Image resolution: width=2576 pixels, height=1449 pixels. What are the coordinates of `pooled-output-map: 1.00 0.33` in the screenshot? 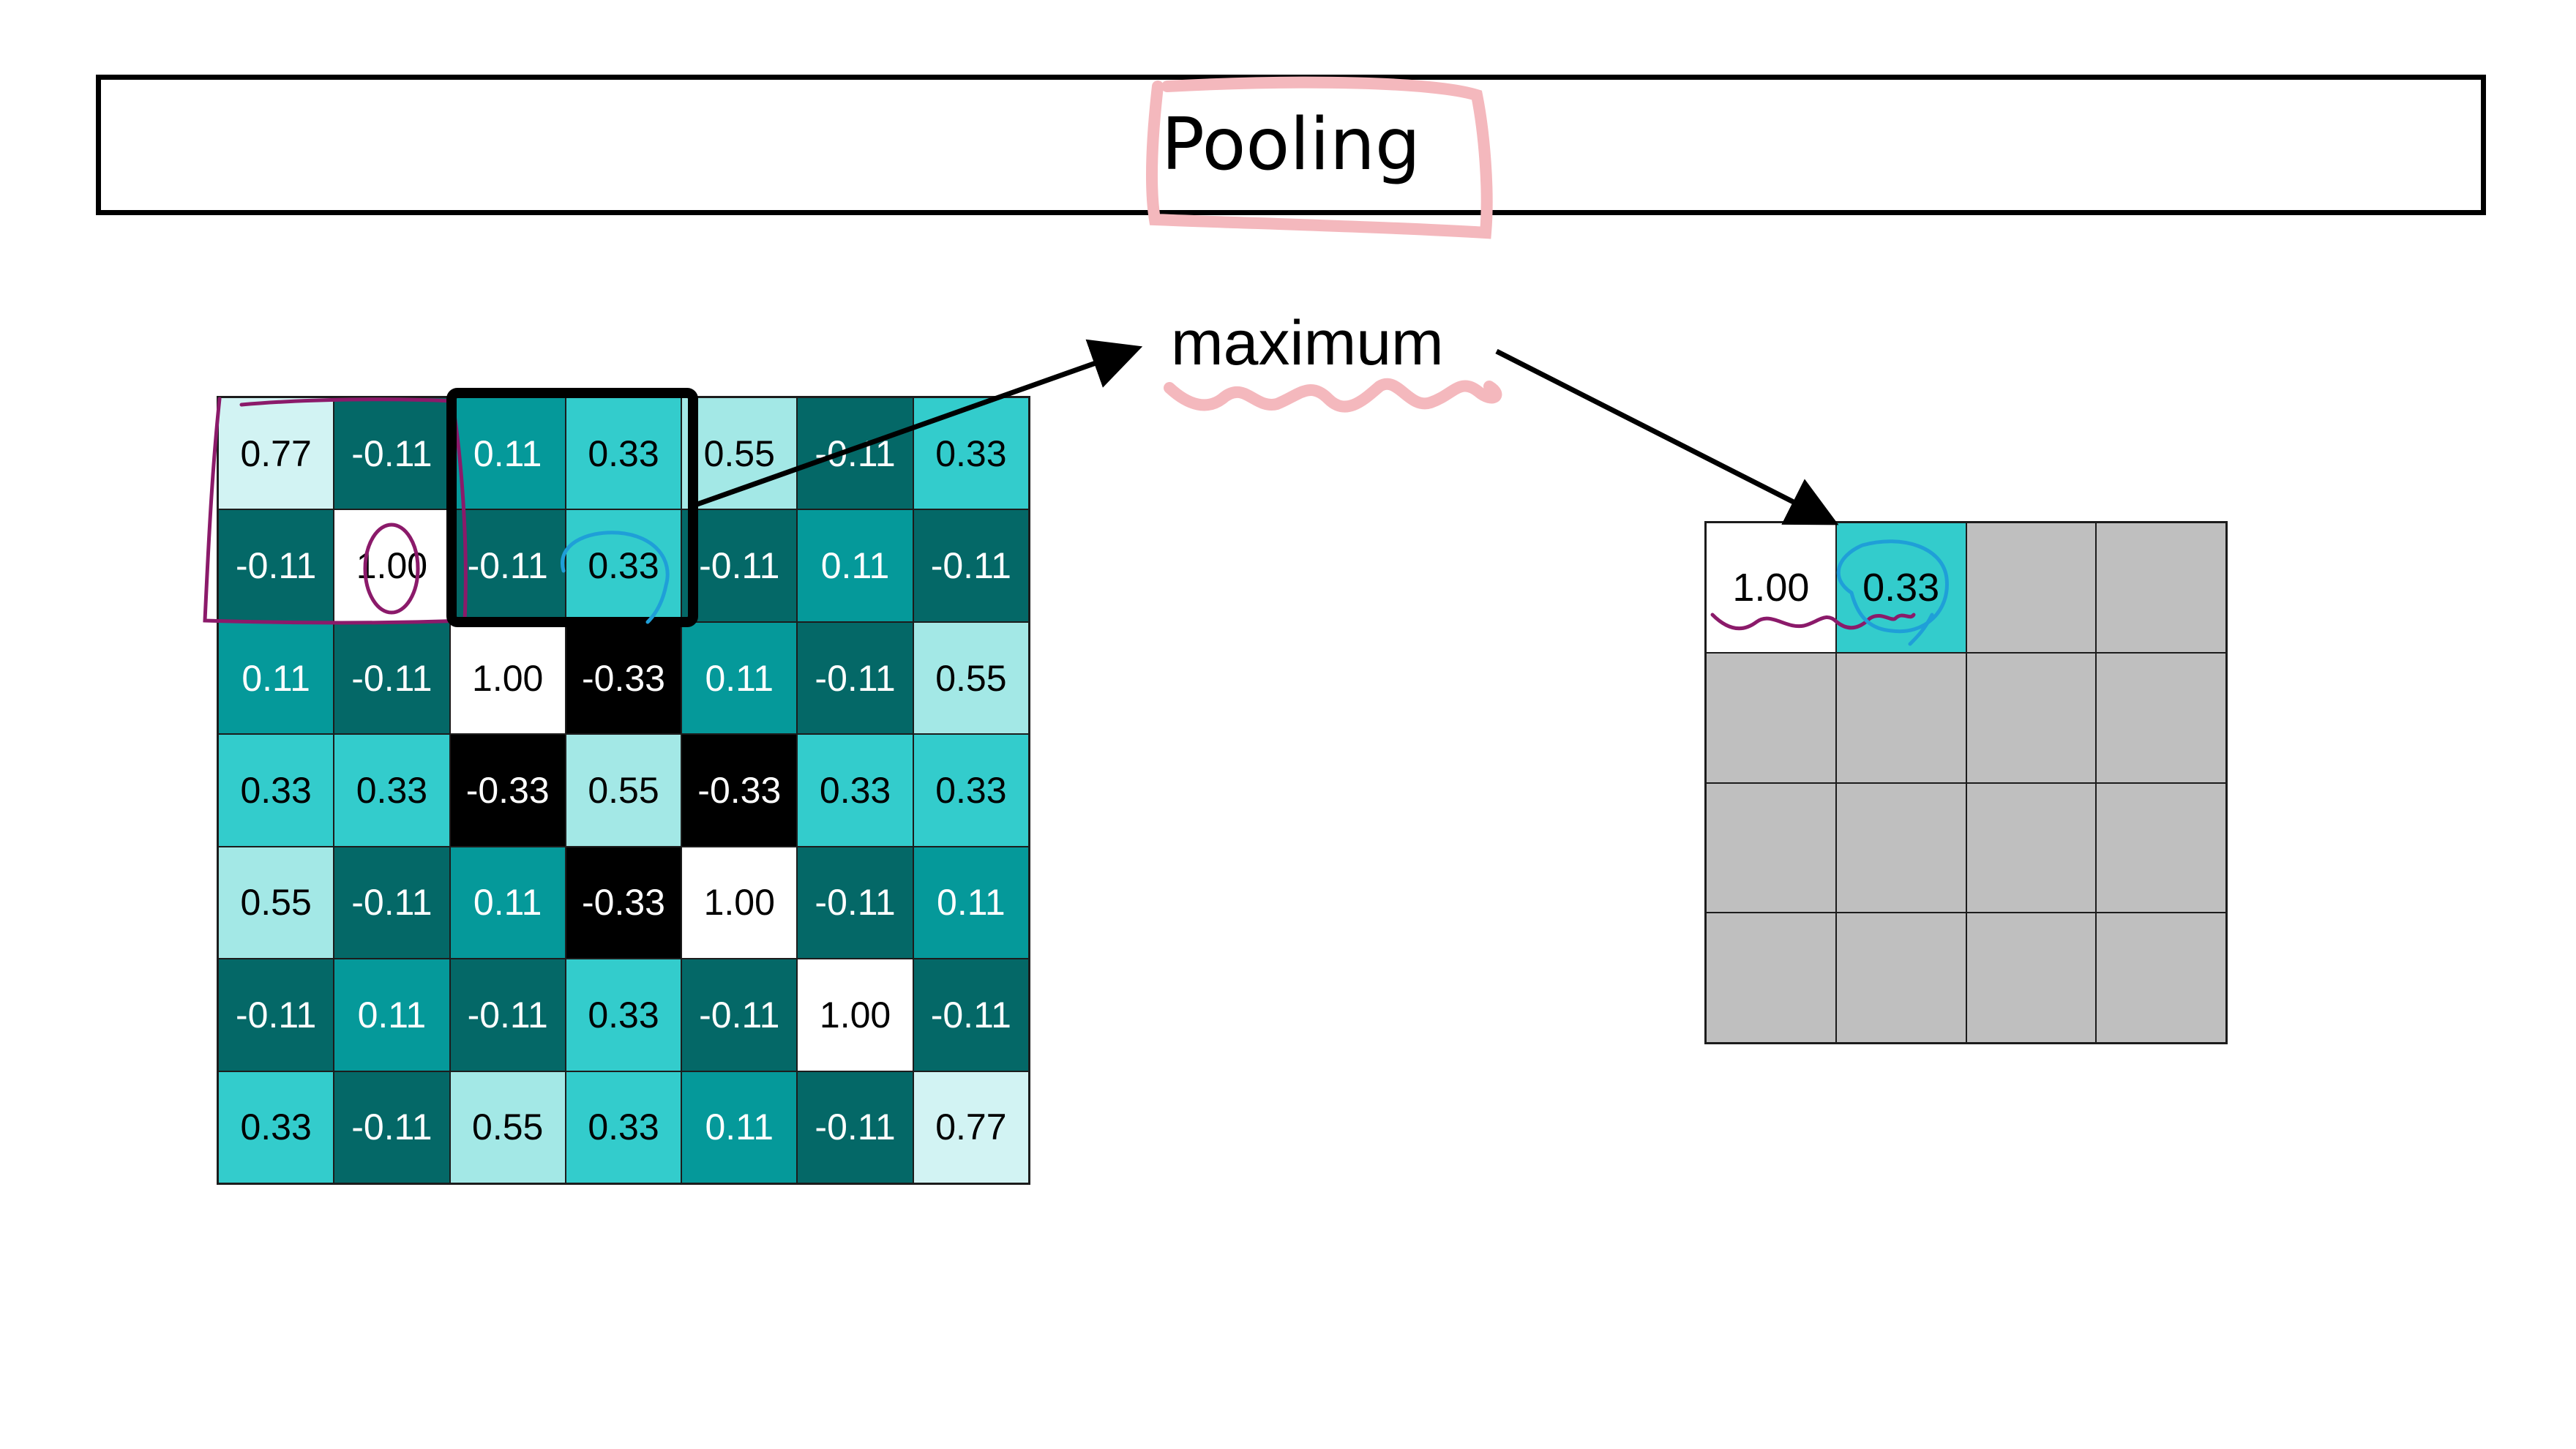 It's located at (1966, 782).